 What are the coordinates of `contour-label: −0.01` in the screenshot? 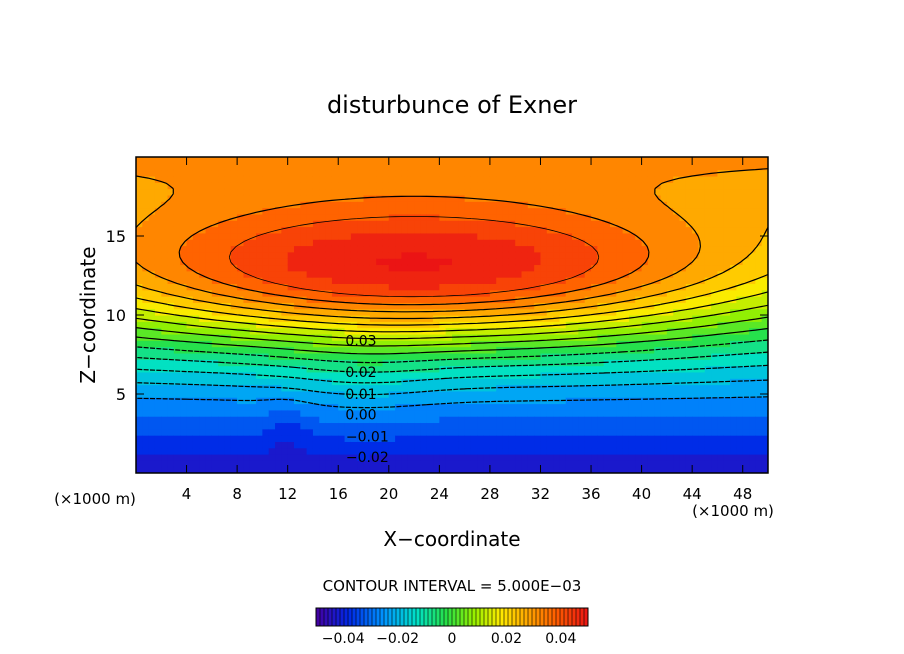 It's located at (367, 438).